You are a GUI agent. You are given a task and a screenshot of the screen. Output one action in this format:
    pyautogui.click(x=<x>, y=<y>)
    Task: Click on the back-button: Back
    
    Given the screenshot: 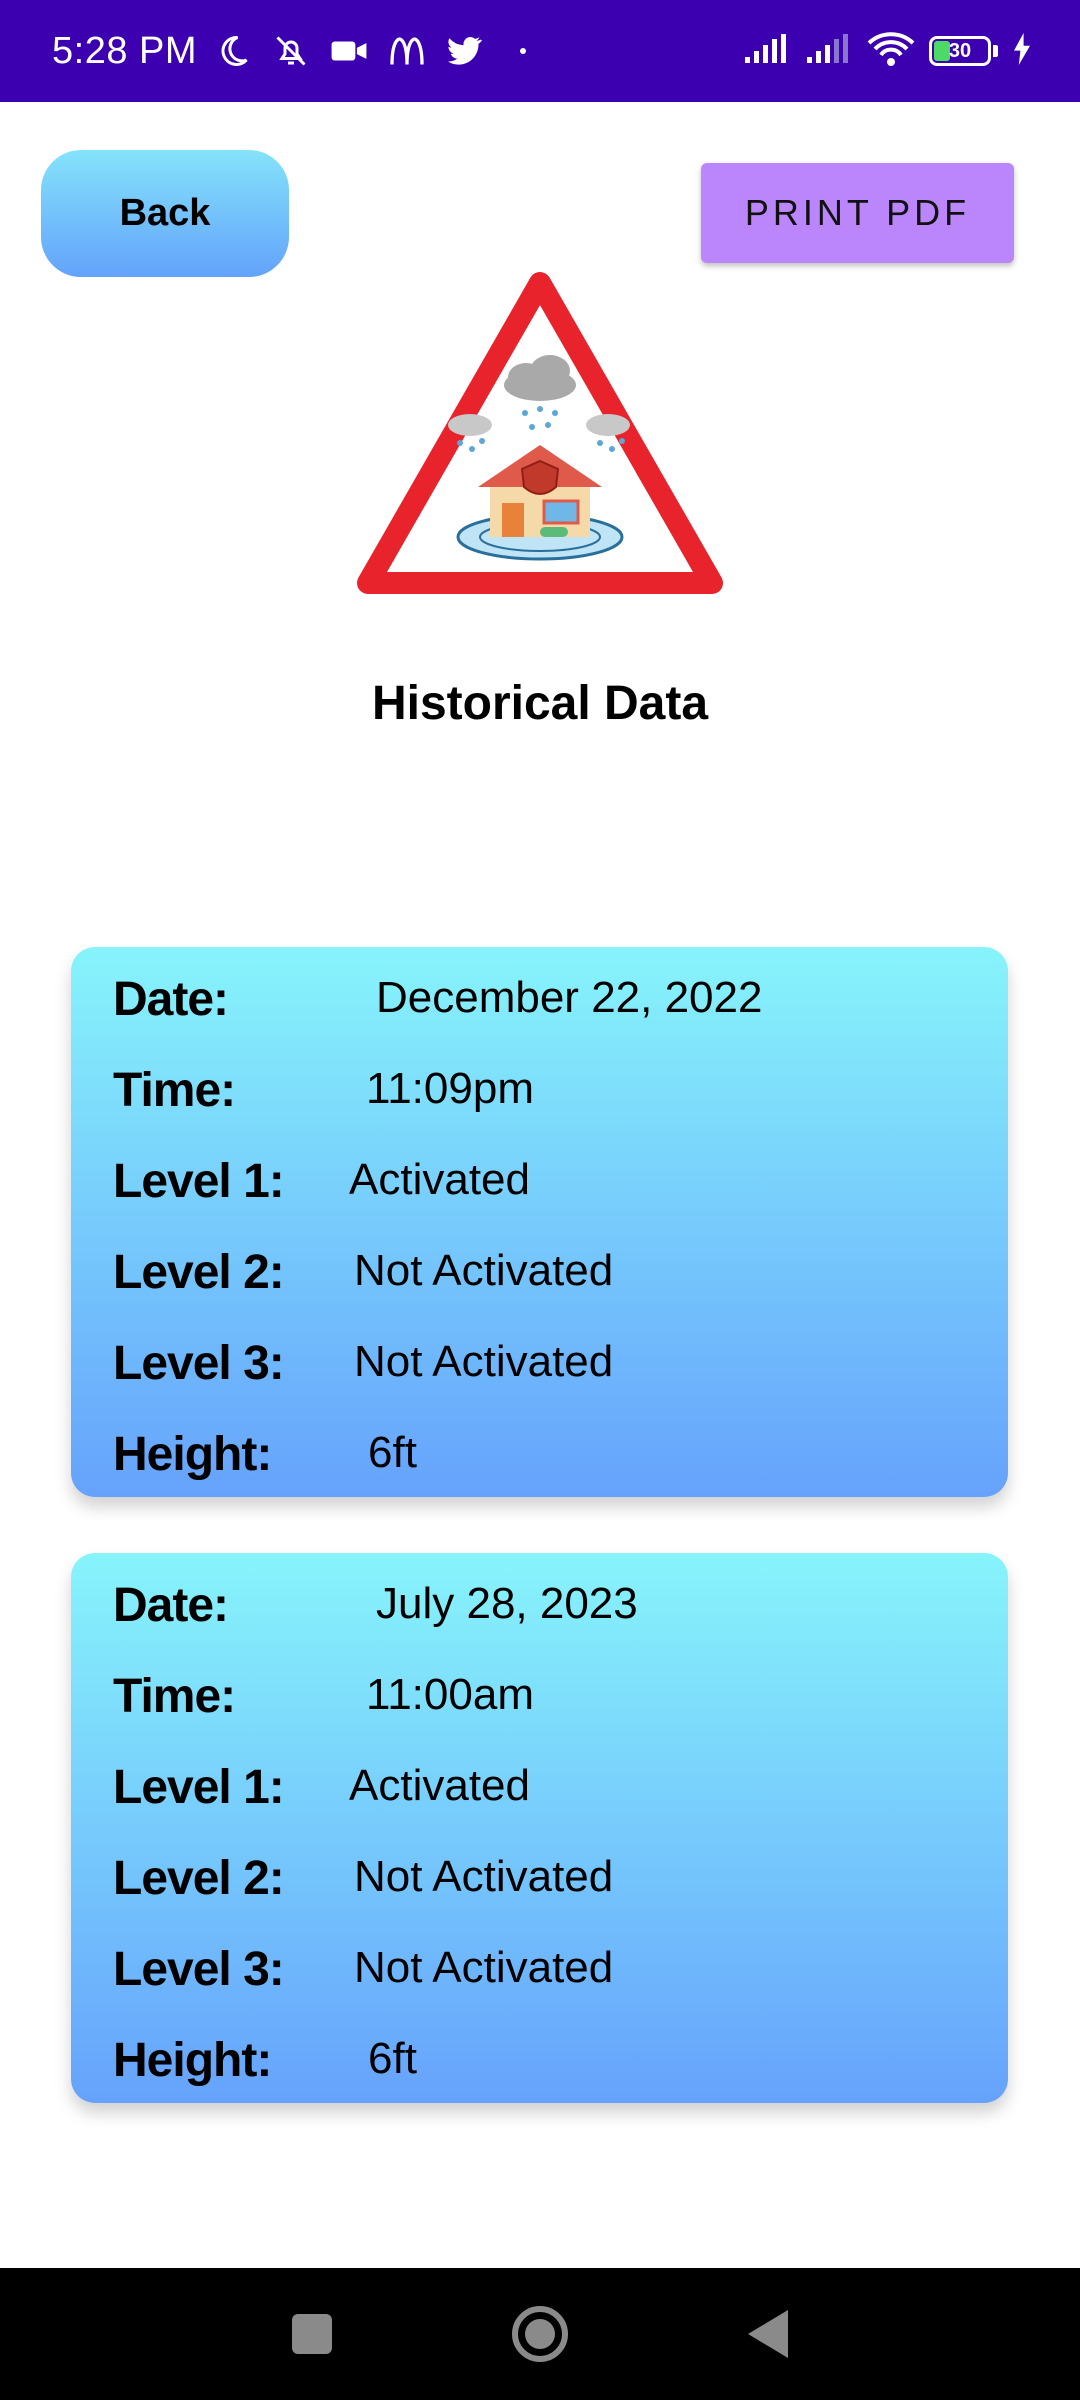 What is the action you would take?
    pyautogui.click(x=165, y=213)
    